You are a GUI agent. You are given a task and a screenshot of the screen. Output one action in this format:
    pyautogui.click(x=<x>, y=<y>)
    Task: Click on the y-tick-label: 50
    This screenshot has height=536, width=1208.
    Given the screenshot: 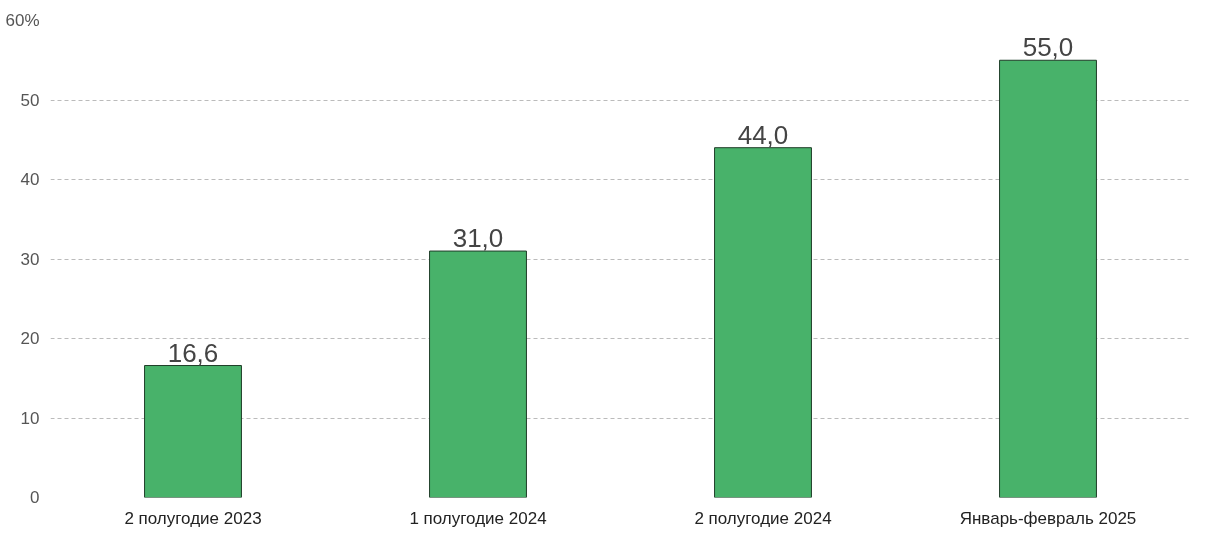 What is the action you would take?
    pyautogui.click(x=30, y=100)
    